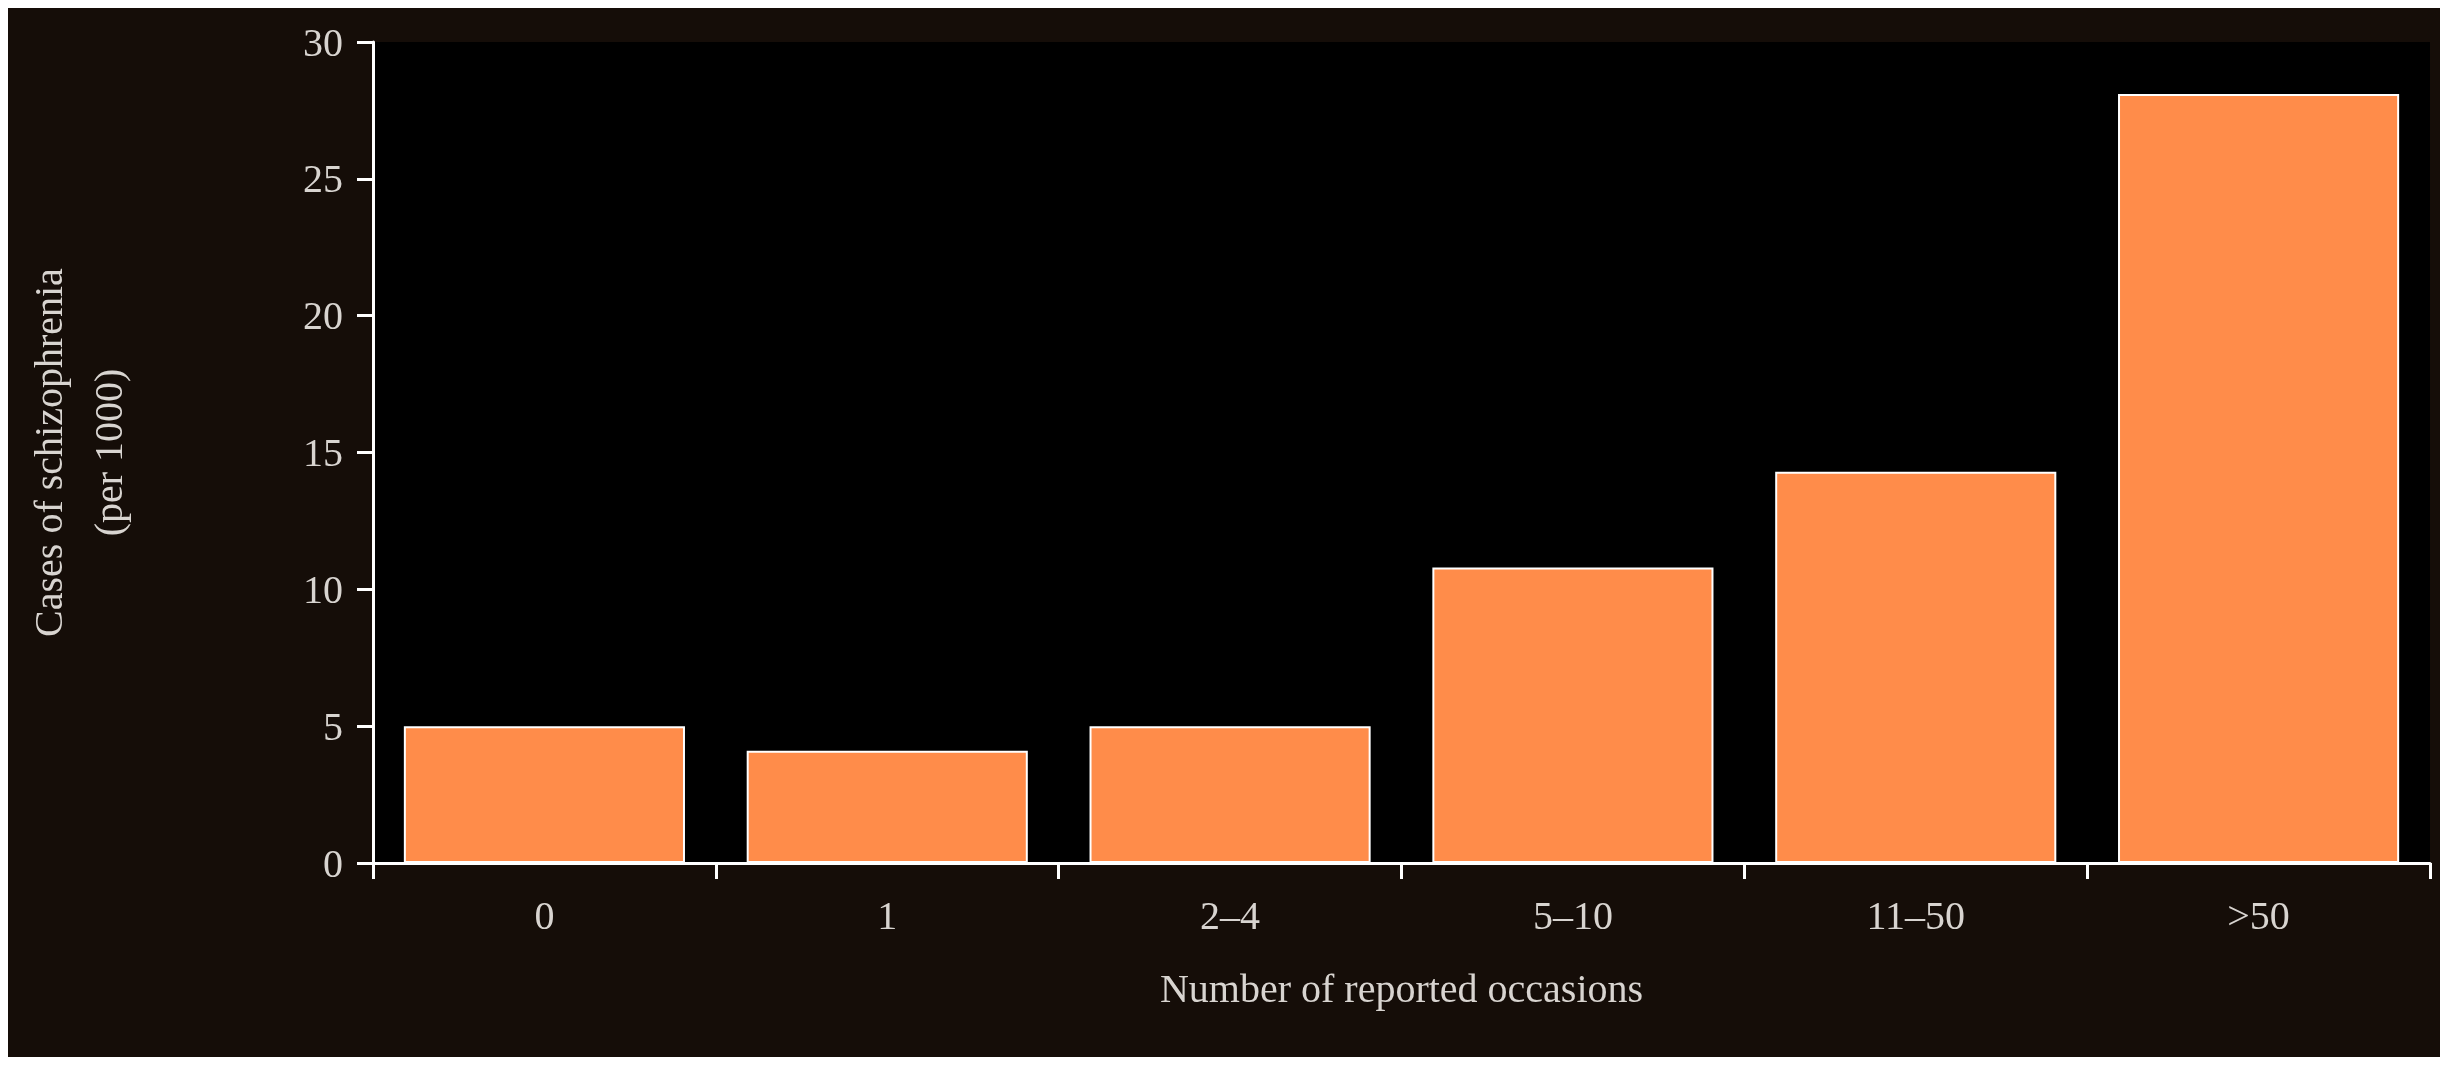 The height and width of the screenshot is (1065, 2448). Describe the element at coordinates (887, 915) in the screenshot. I see `x-tick-label: 1` at that location.